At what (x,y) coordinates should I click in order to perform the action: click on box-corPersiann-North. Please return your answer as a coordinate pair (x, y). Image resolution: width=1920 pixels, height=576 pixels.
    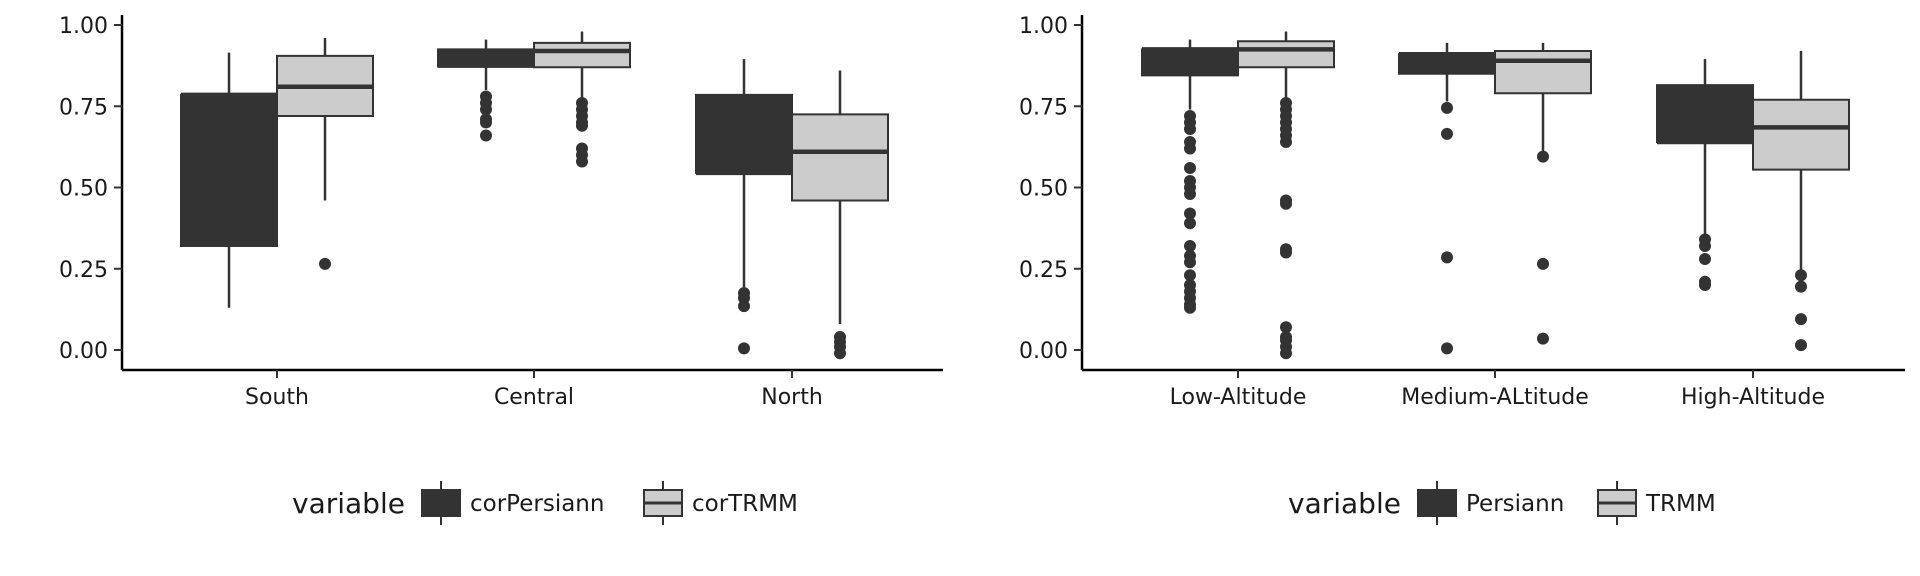
    Looking at the image, I should click on (744, 207).